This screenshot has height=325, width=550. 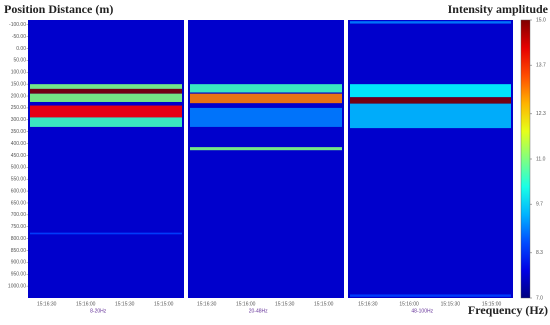 What do you see at coordinates (19, 96) in the screenshot?
I see `y-tick-label: 200.00` at bounding box center [19, 96].